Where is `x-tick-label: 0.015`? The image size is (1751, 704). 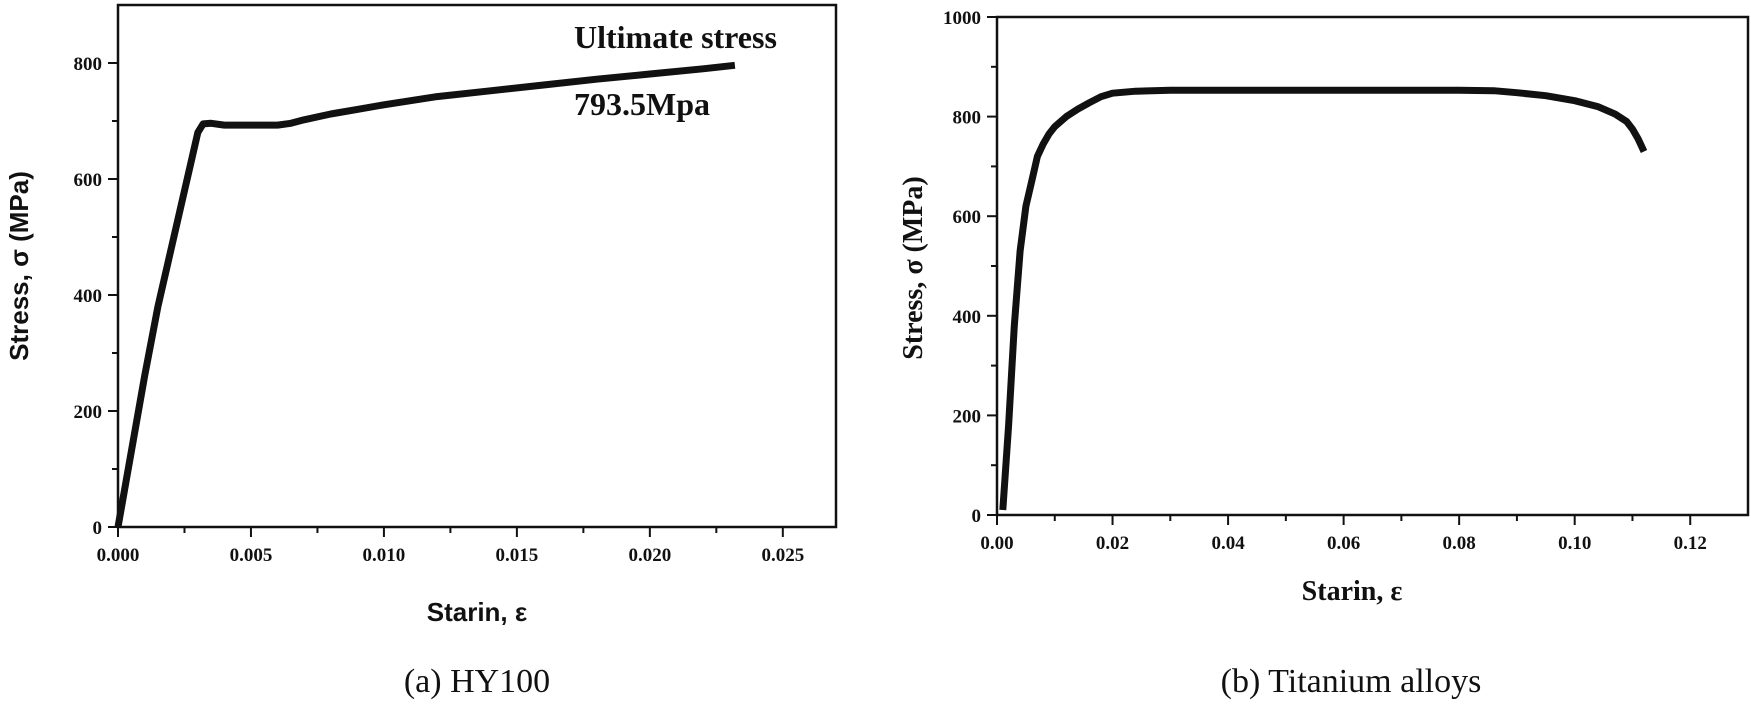 x-tick-label: 0.015 is located at coordinates (517, 555).